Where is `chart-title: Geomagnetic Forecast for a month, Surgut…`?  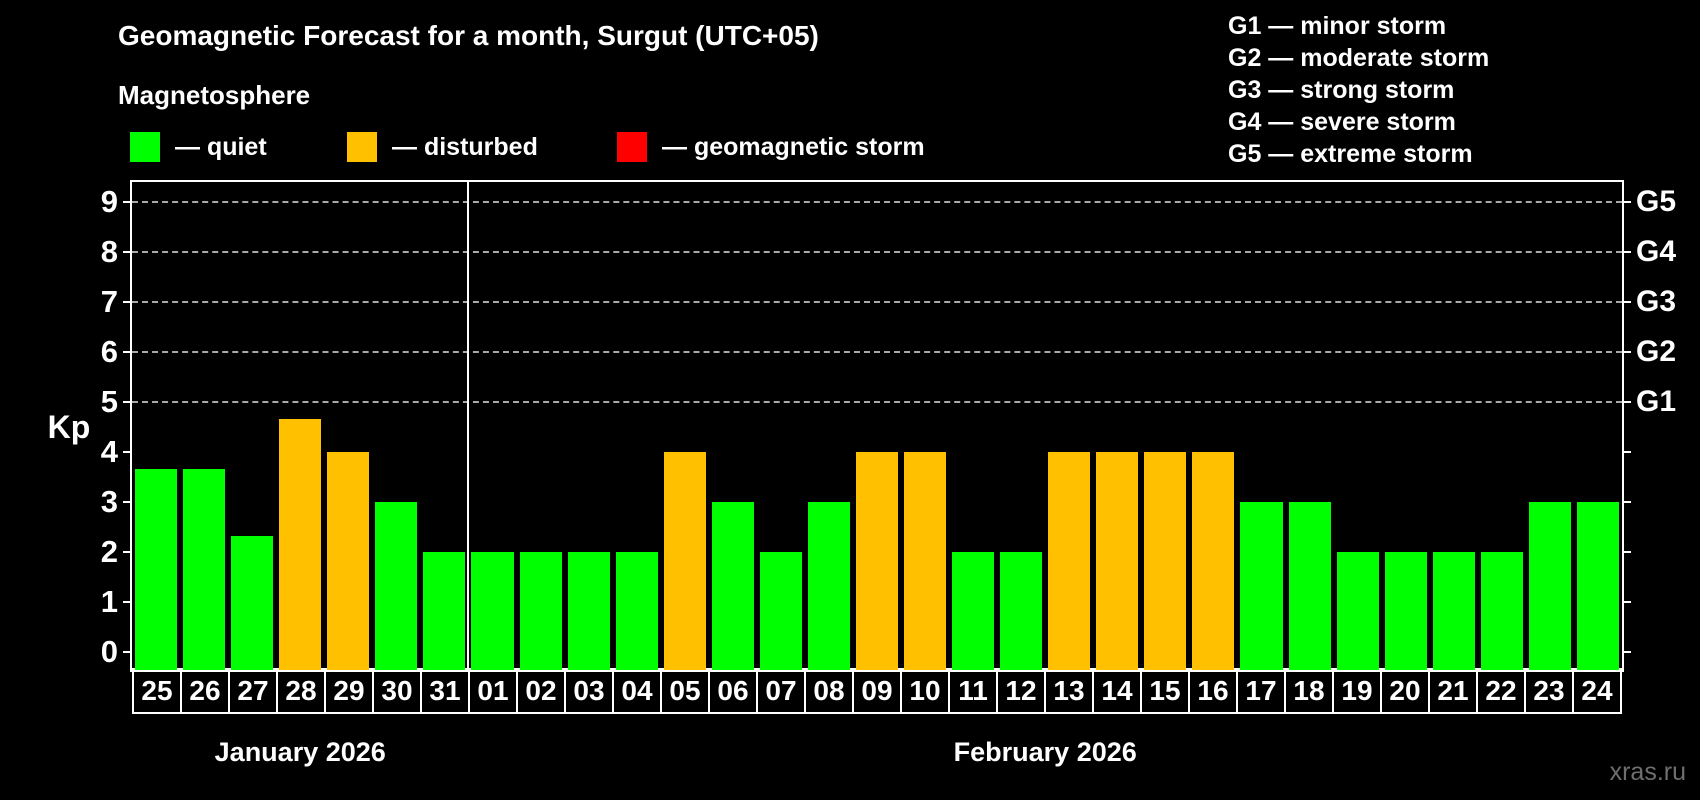 chart-title: Geomagnetic Forecast for a month, Surgut… is located at coordinates (468, 35).